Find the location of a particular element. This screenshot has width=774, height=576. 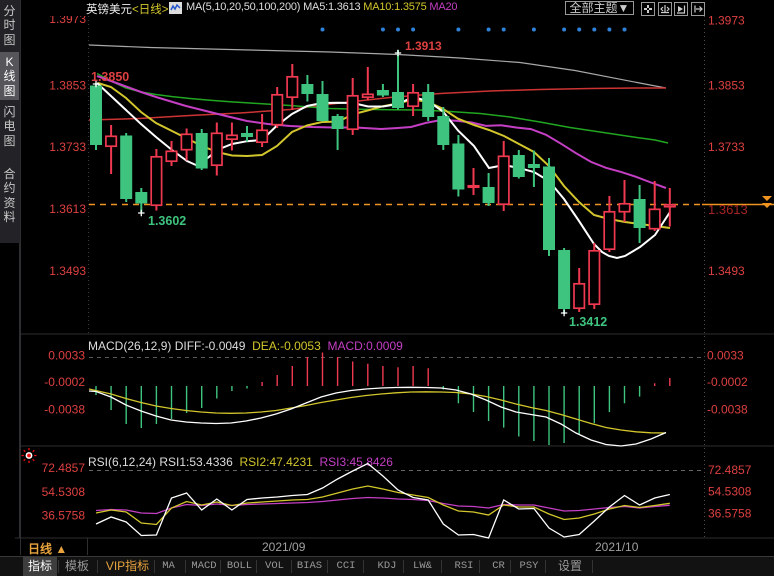

svg-text: 1.3913 is located at coordinates (423, 46).